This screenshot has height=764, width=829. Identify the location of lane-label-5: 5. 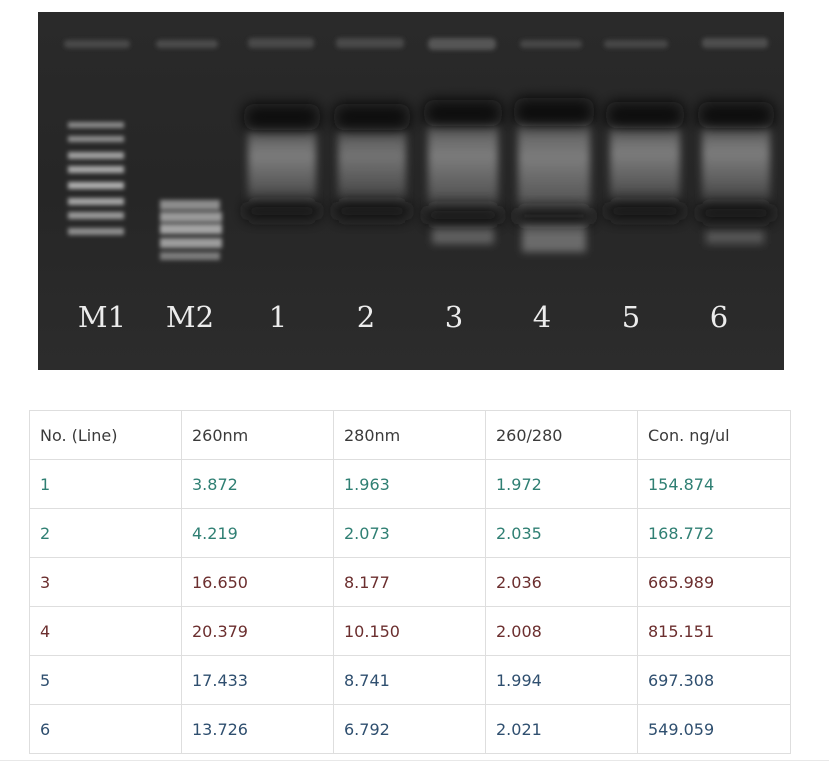
(631, 317).